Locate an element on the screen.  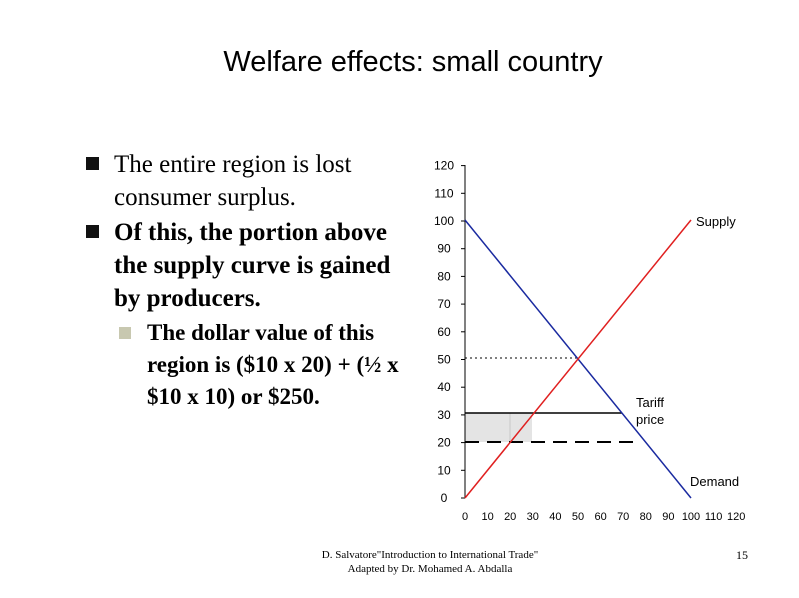
y-tick-label: 70 is located at coordinates (444, 304).